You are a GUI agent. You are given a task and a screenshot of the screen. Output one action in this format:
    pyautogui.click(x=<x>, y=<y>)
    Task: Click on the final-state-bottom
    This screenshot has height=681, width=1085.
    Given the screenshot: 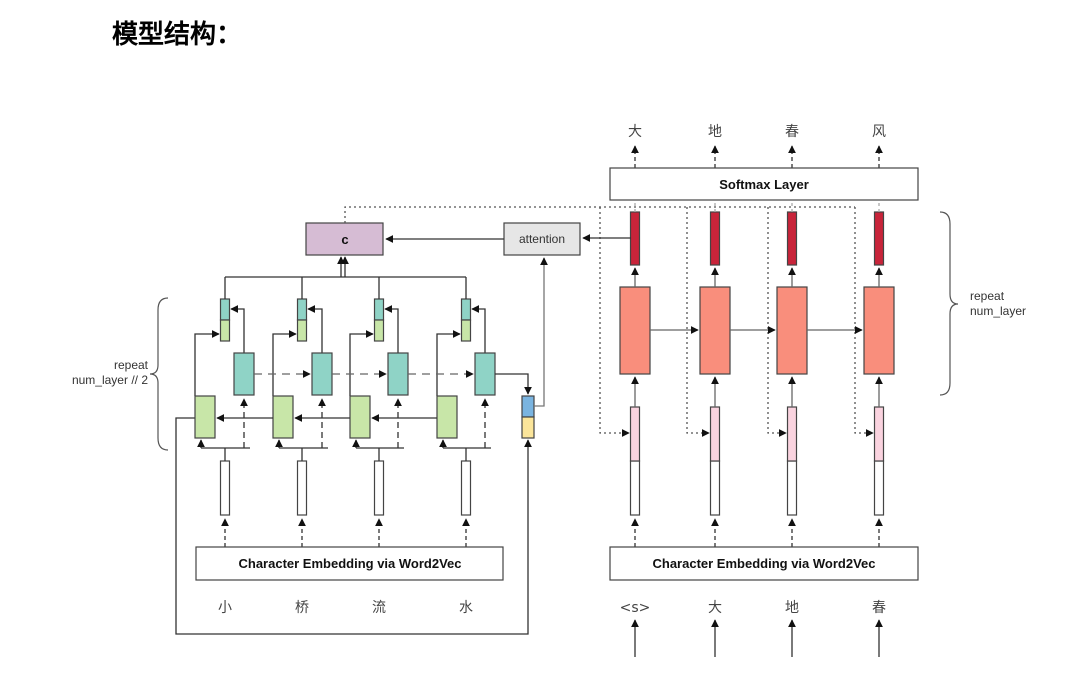 What is the action you would take?
    pyautogui.click(x=528, y=427)
    